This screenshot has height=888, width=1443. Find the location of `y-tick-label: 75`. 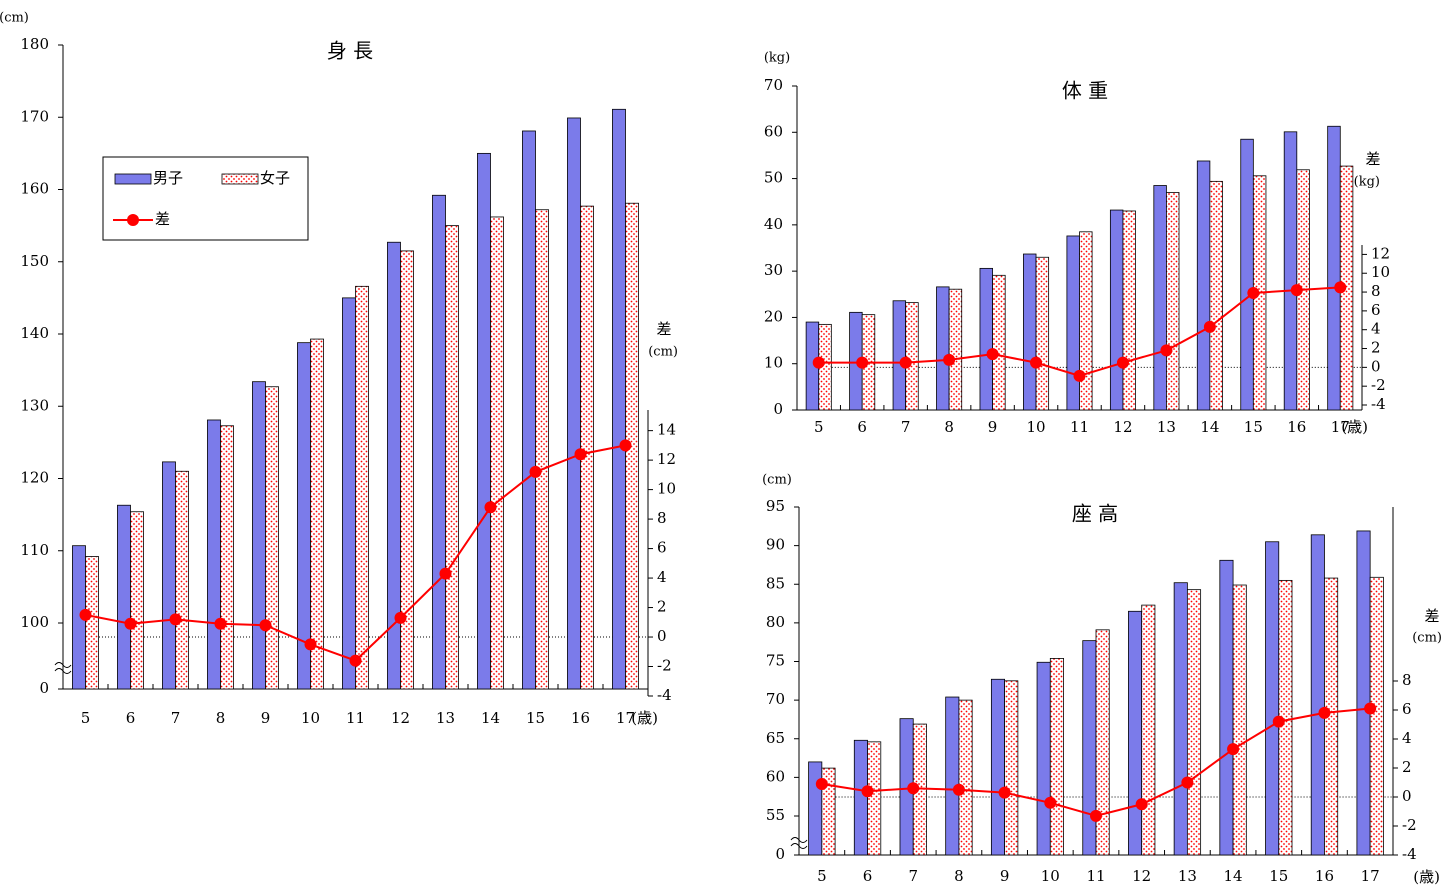

y-tick-label: 75 is located at coordinates (775, 661).